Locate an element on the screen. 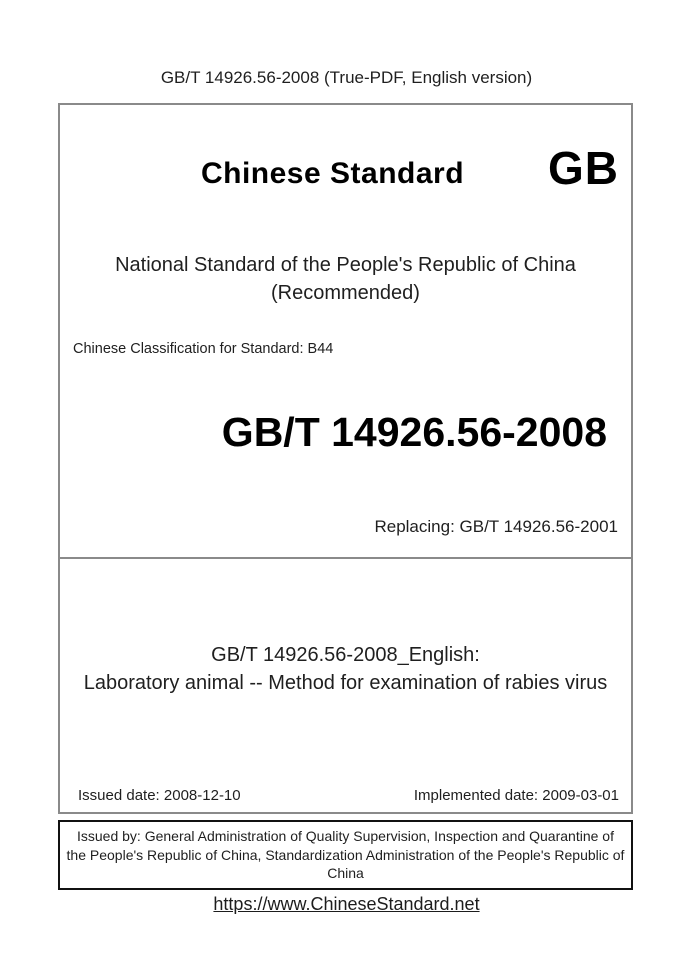 The height and width of the screenshot is (980, 693). gb-logo: GB is located at coordinates (583, 168).